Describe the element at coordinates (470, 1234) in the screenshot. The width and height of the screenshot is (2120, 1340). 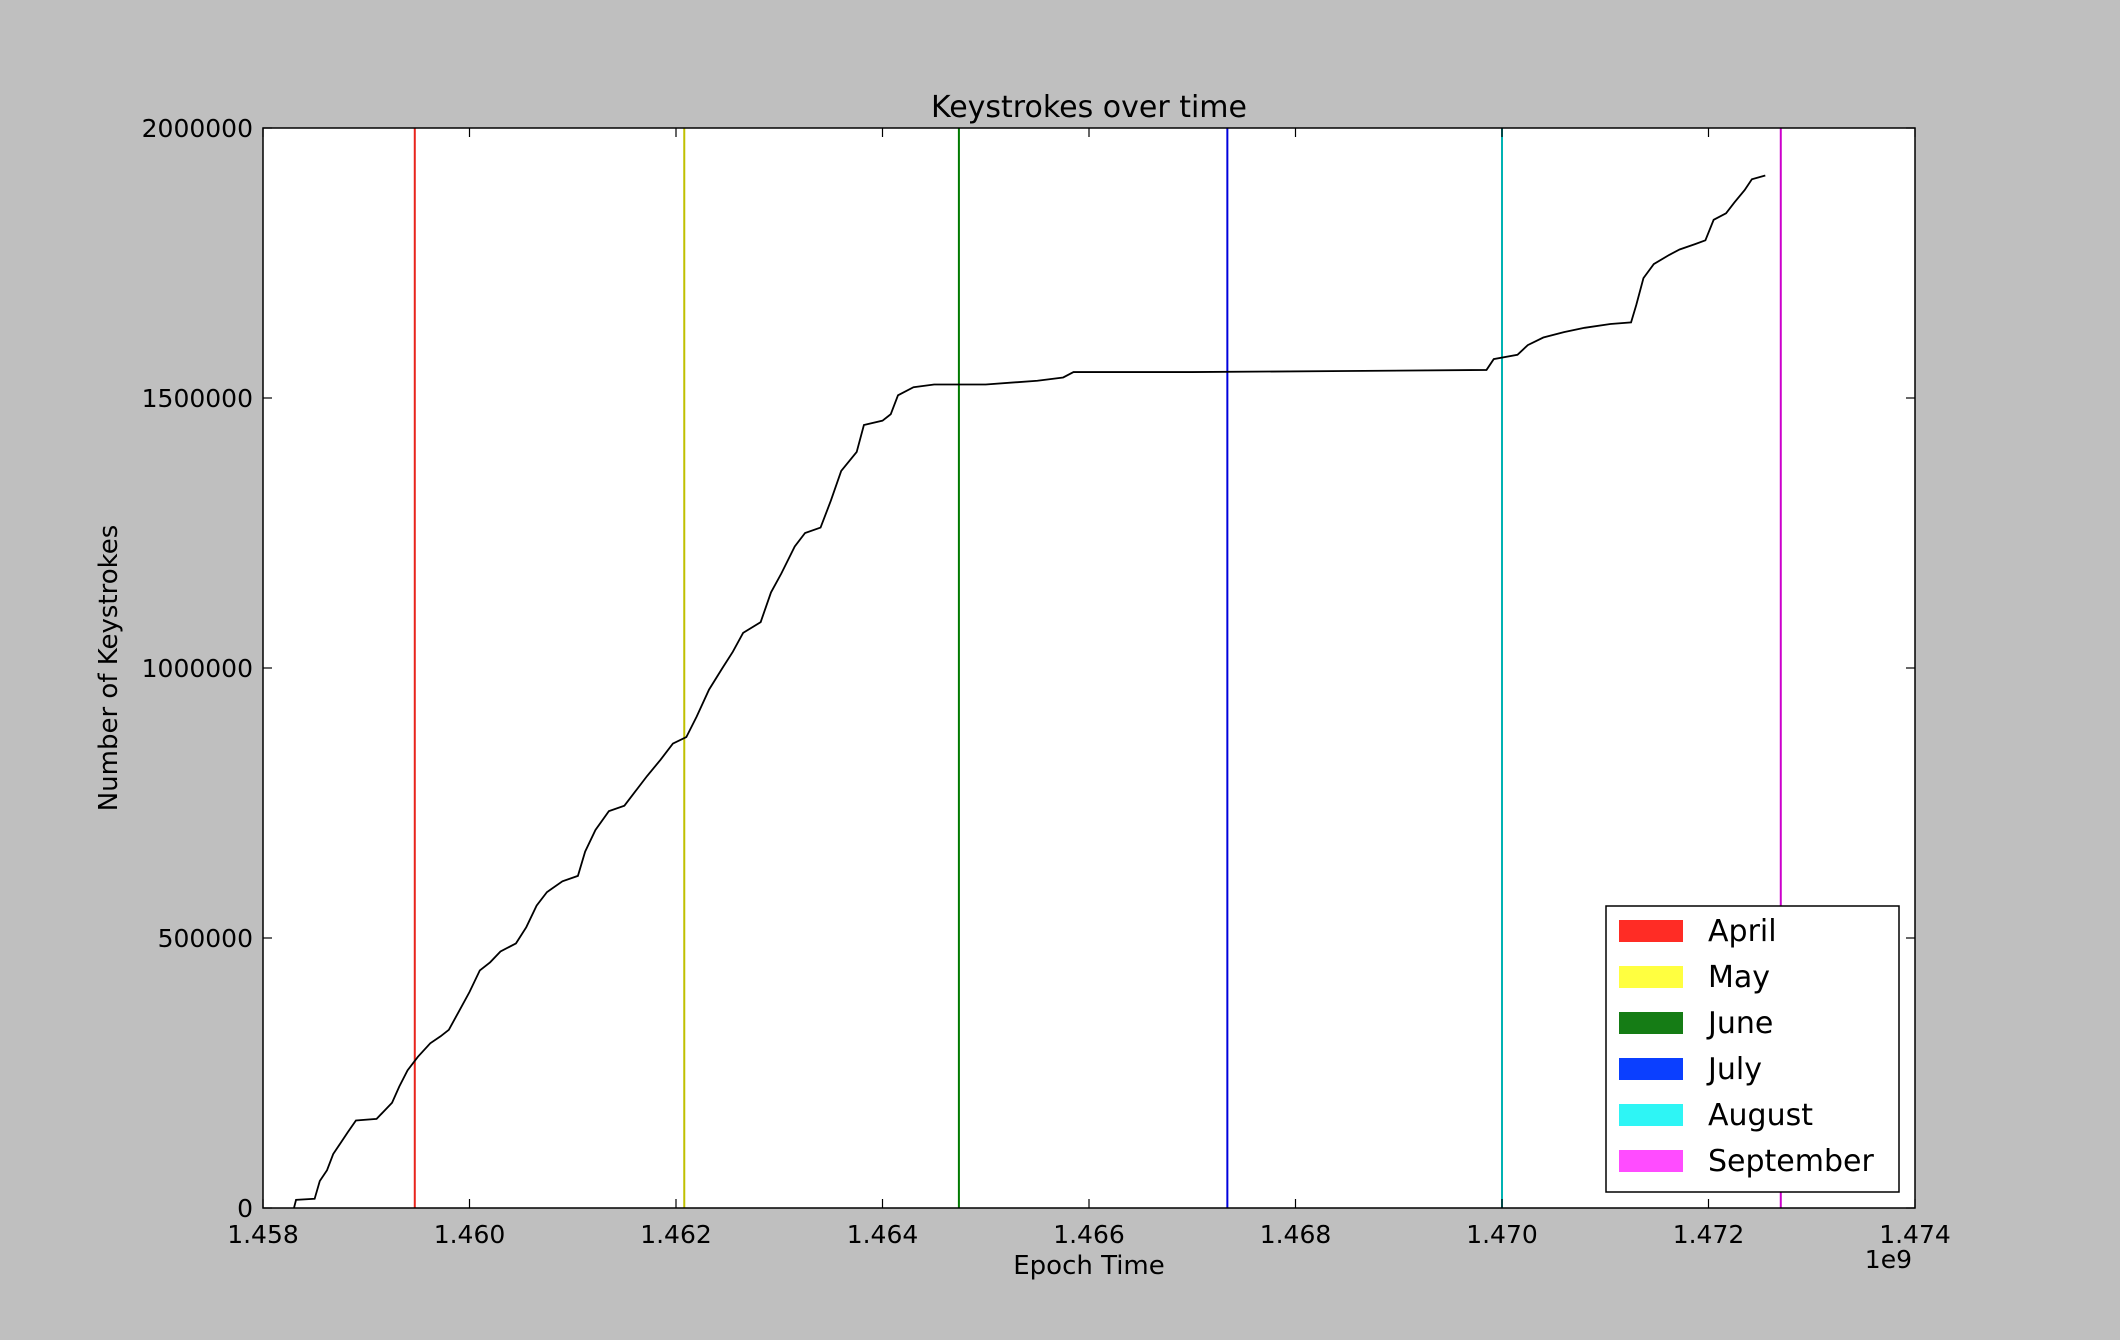
I see `x-tick-label: 1.460` at that location.